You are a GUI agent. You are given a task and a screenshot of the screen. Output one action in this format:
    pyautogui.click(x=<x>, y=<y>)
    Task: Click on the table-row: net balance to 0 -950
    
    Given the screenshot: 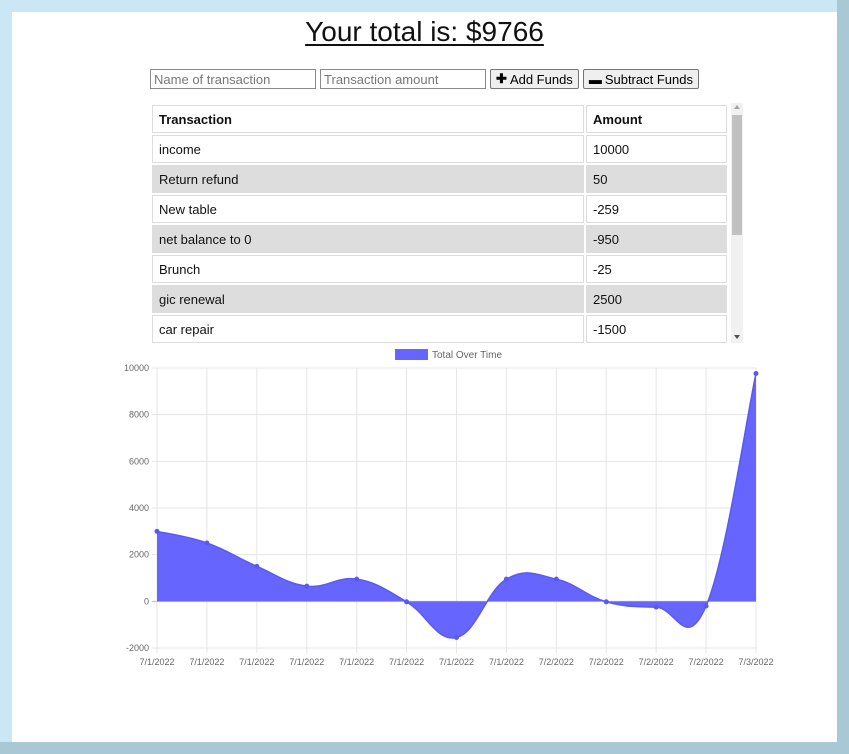 What is the action you would take?
    pyautogui.click(x=439, y=239)
    